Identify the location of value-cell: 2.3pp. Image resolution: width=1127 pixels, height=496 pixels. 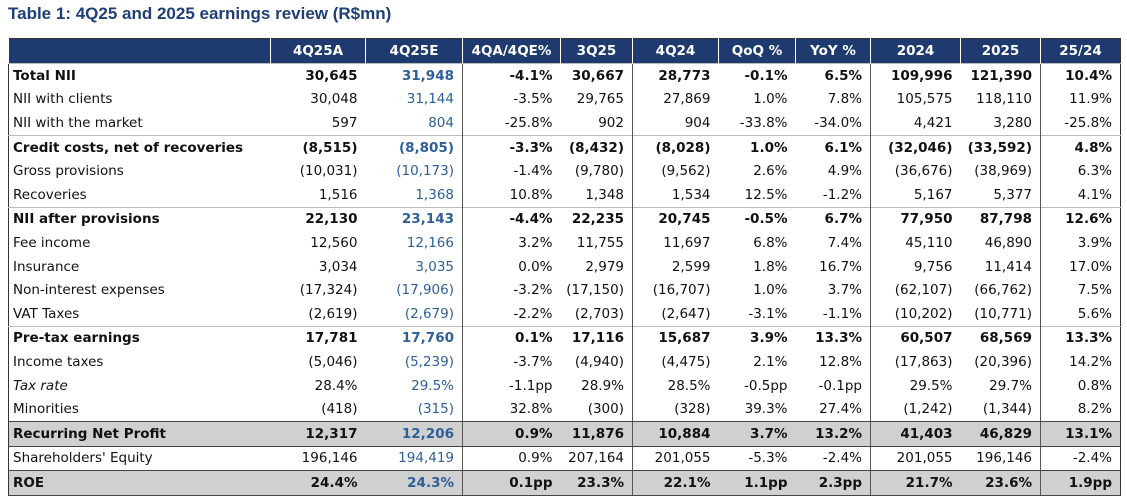
(833, 483).